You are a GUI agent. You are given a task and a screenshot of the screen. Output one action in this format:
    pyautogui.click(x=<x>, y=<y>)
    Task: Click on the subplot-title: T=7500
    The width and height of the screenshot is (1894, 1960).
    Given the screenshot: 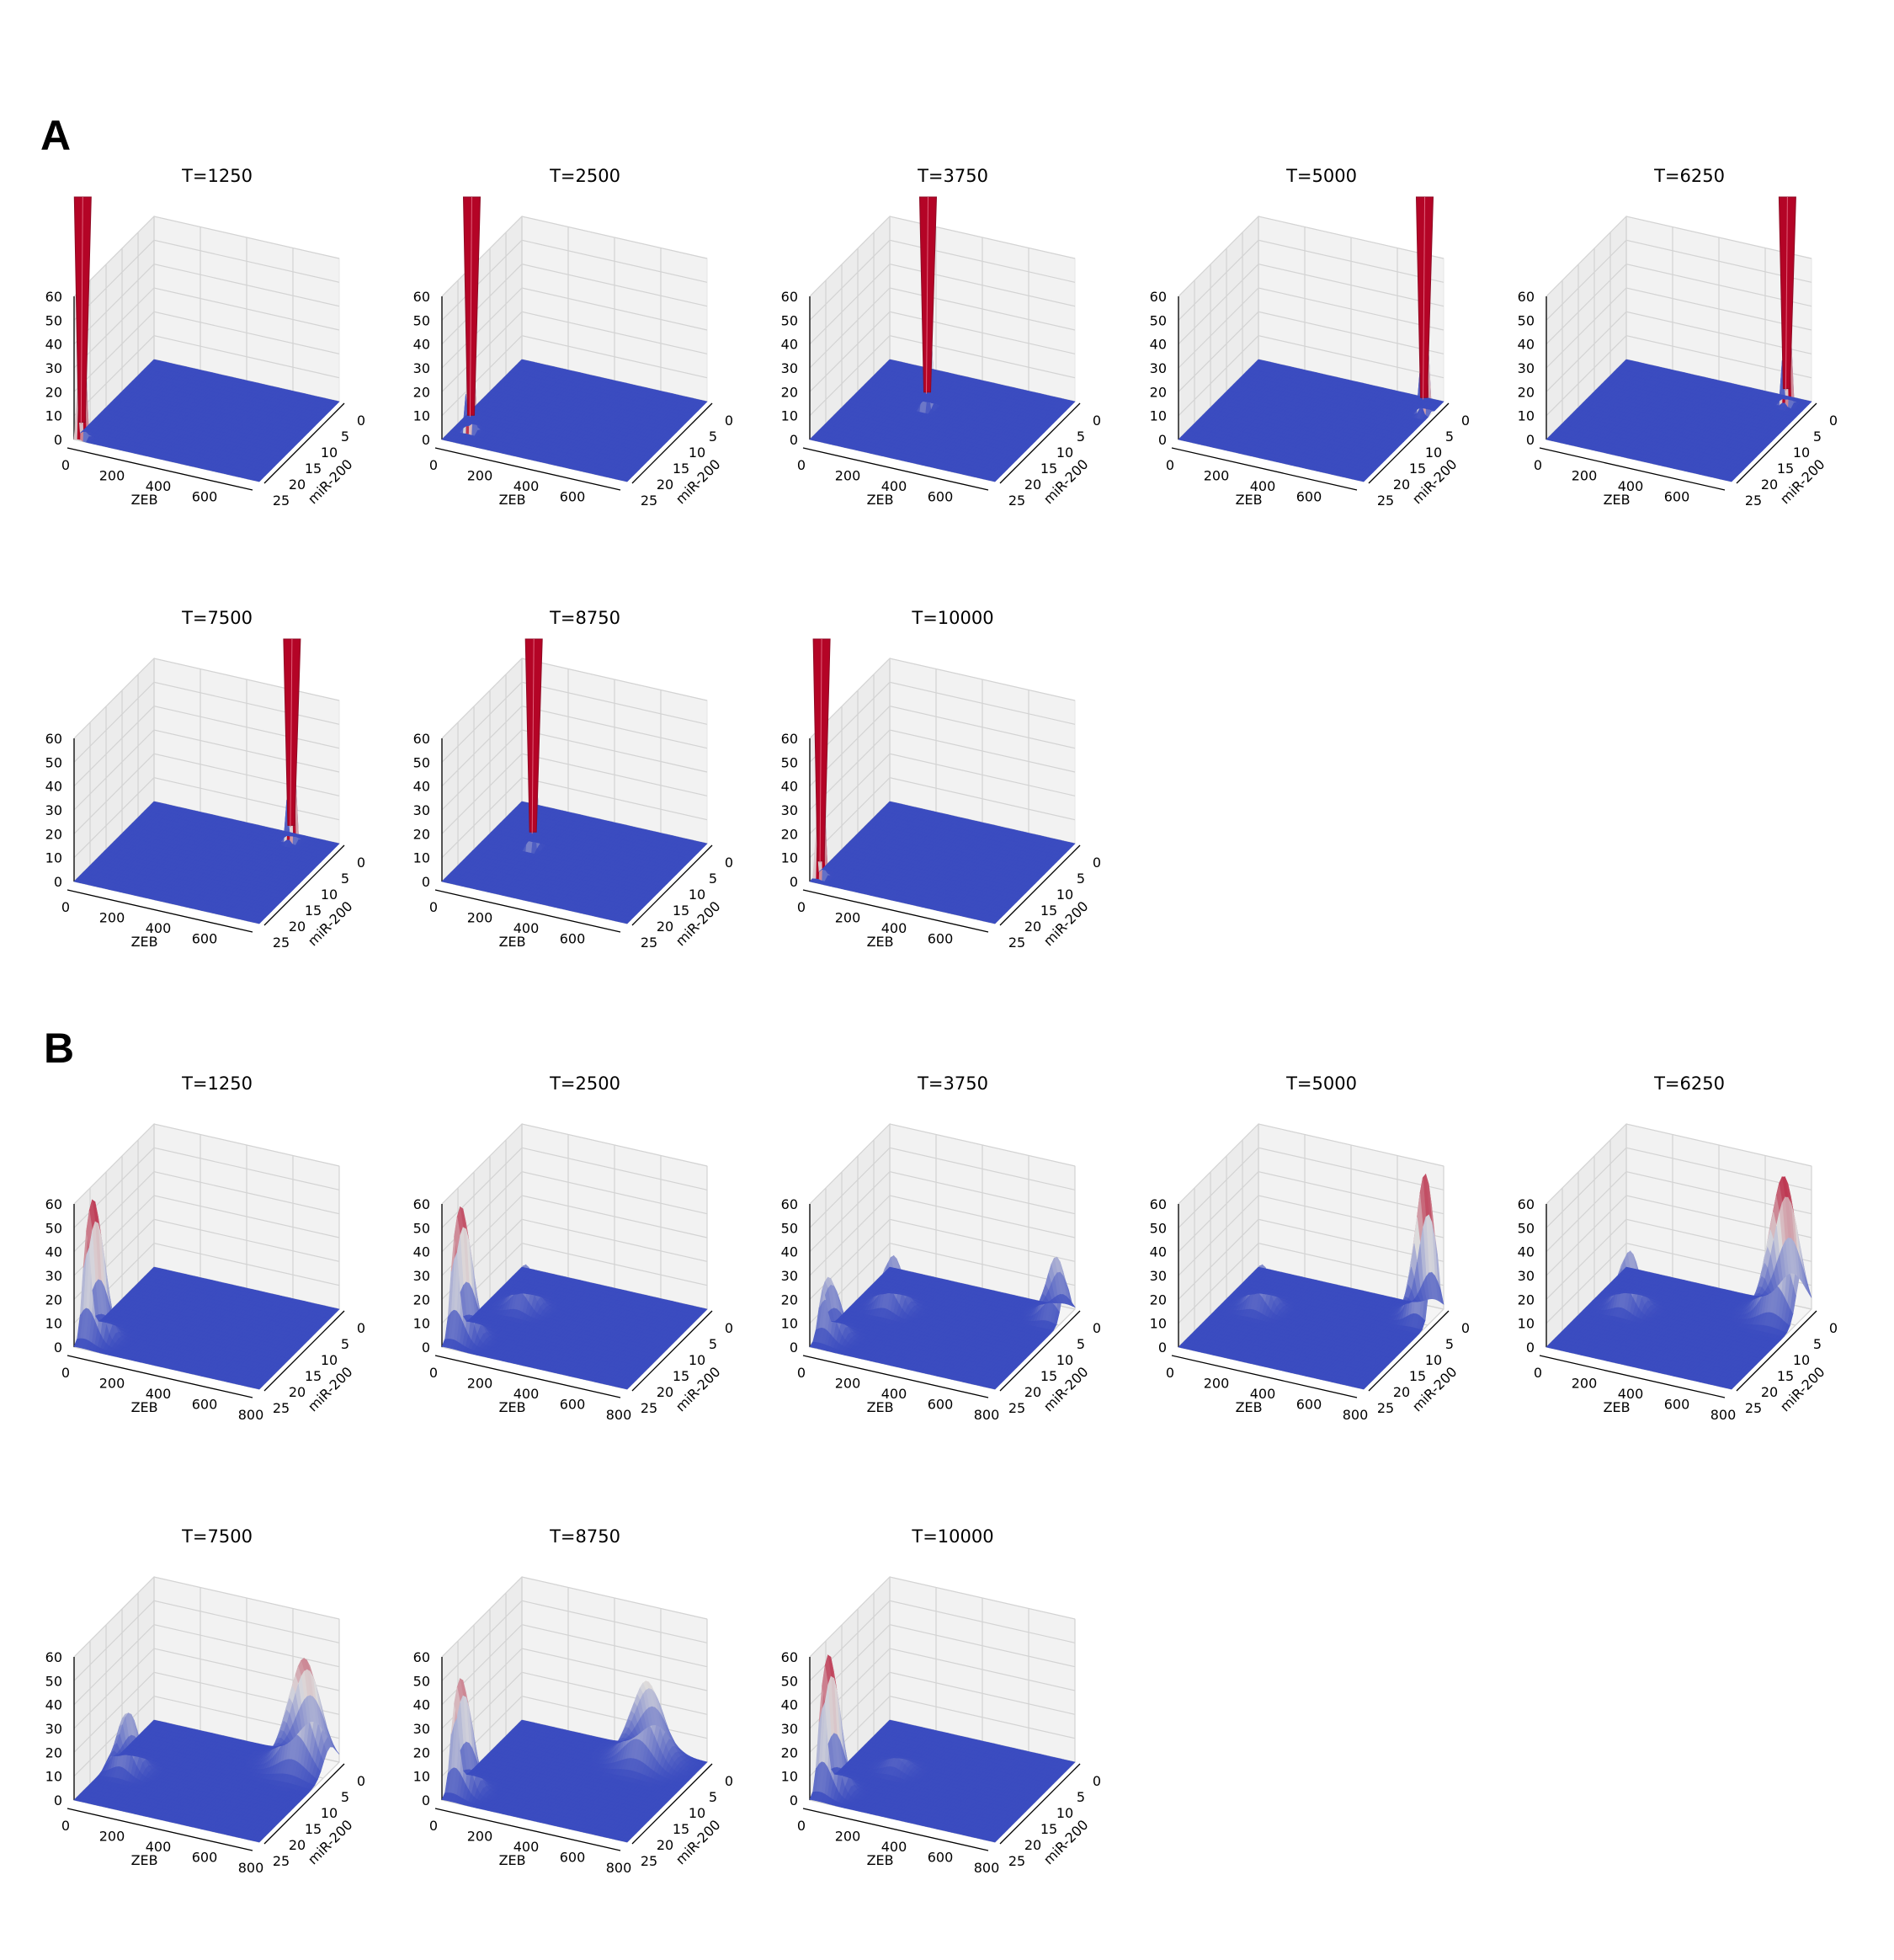 What is the action you would take?
    pyautogui.click(x=217, y=618)
    